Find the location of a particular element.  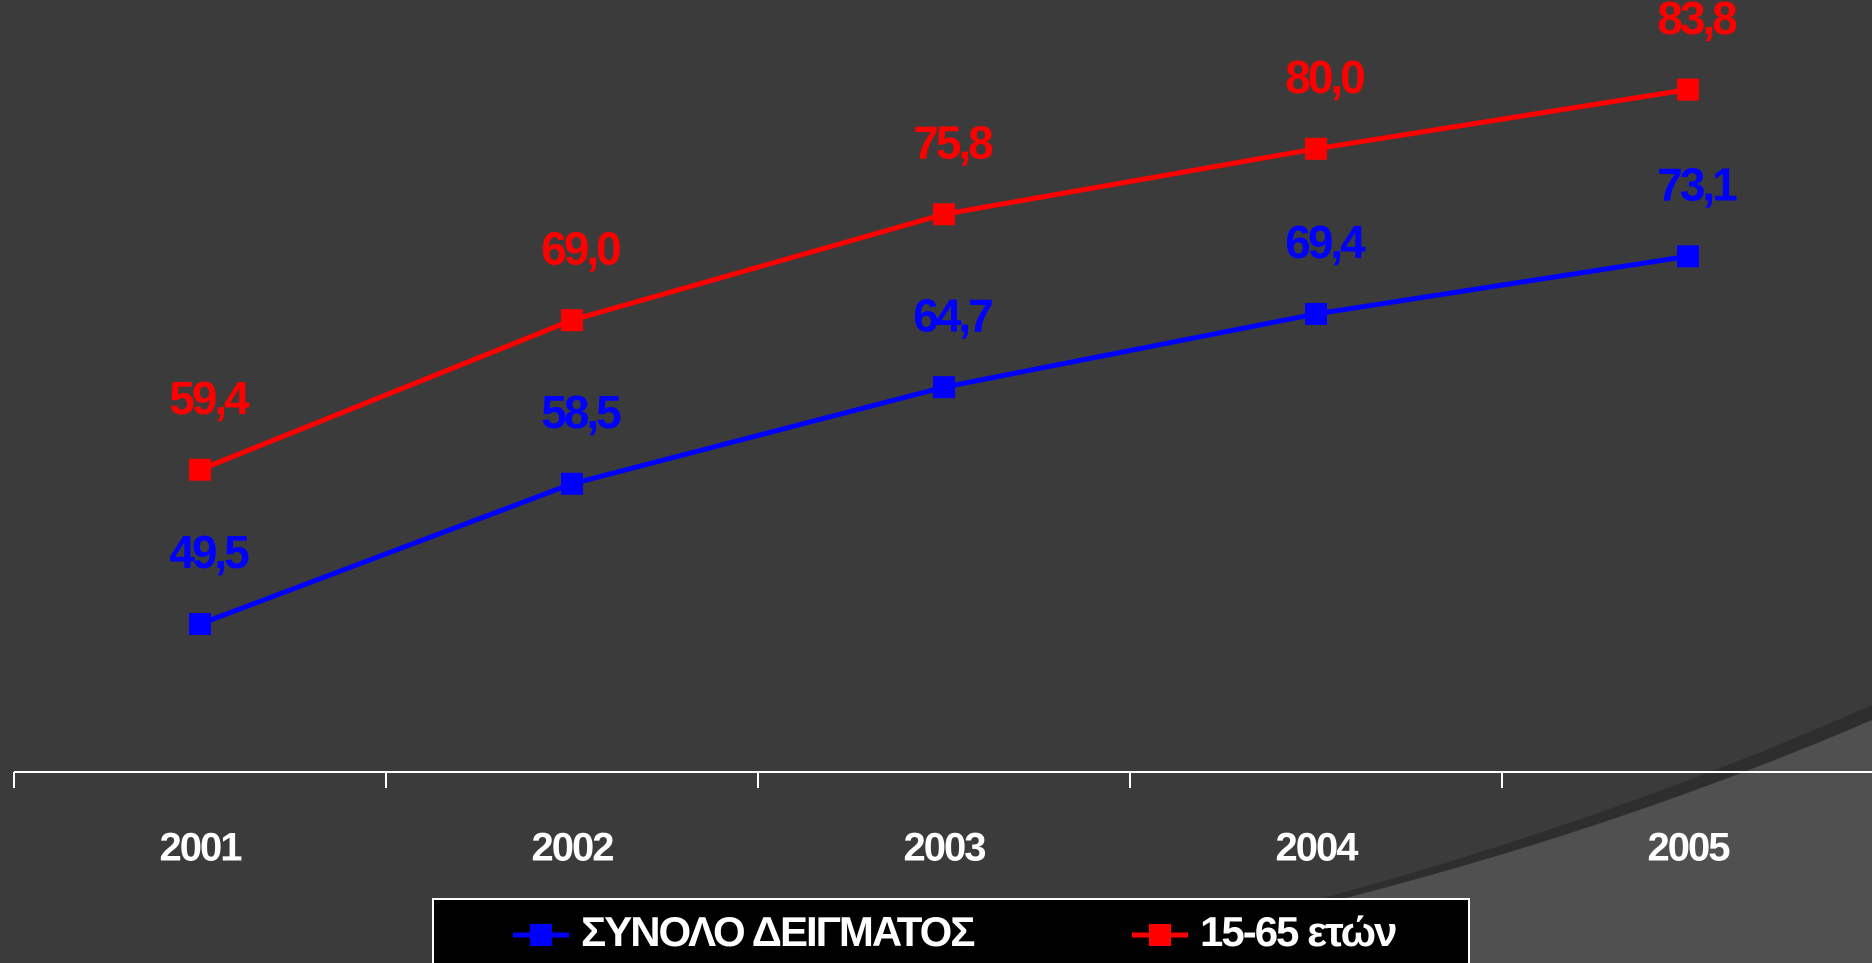

data-label: 49,5 is located at coordinates (209, 552).